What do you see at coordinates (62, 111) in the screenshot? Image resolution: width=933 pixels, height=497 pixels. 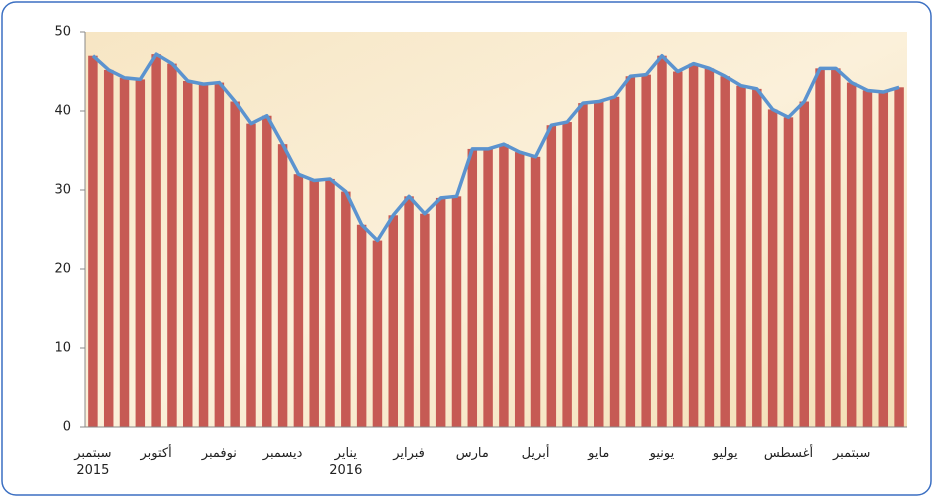 I see `y-tick-label: 40` at bounding box center [62, 111].